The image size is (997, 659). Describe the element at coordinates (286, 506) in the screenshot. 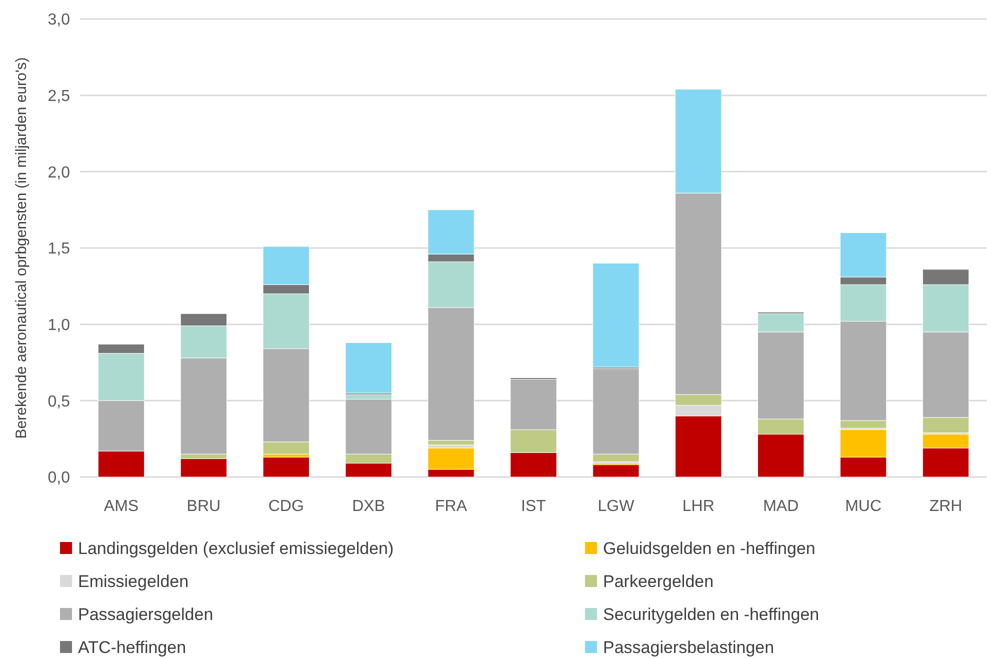

I see `x-tick-label: CDG` at that location.